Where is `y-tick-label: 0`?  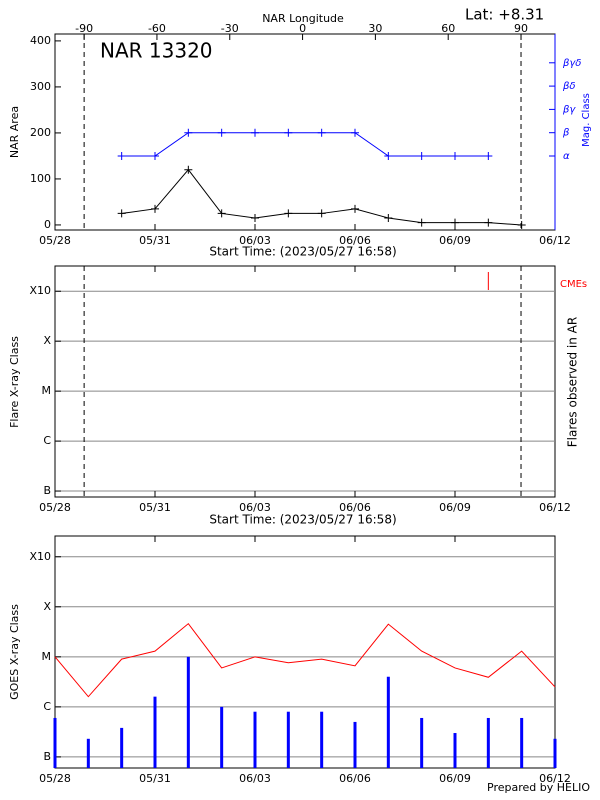 y-tick-label: 0 is located at coordinates (47, 224).